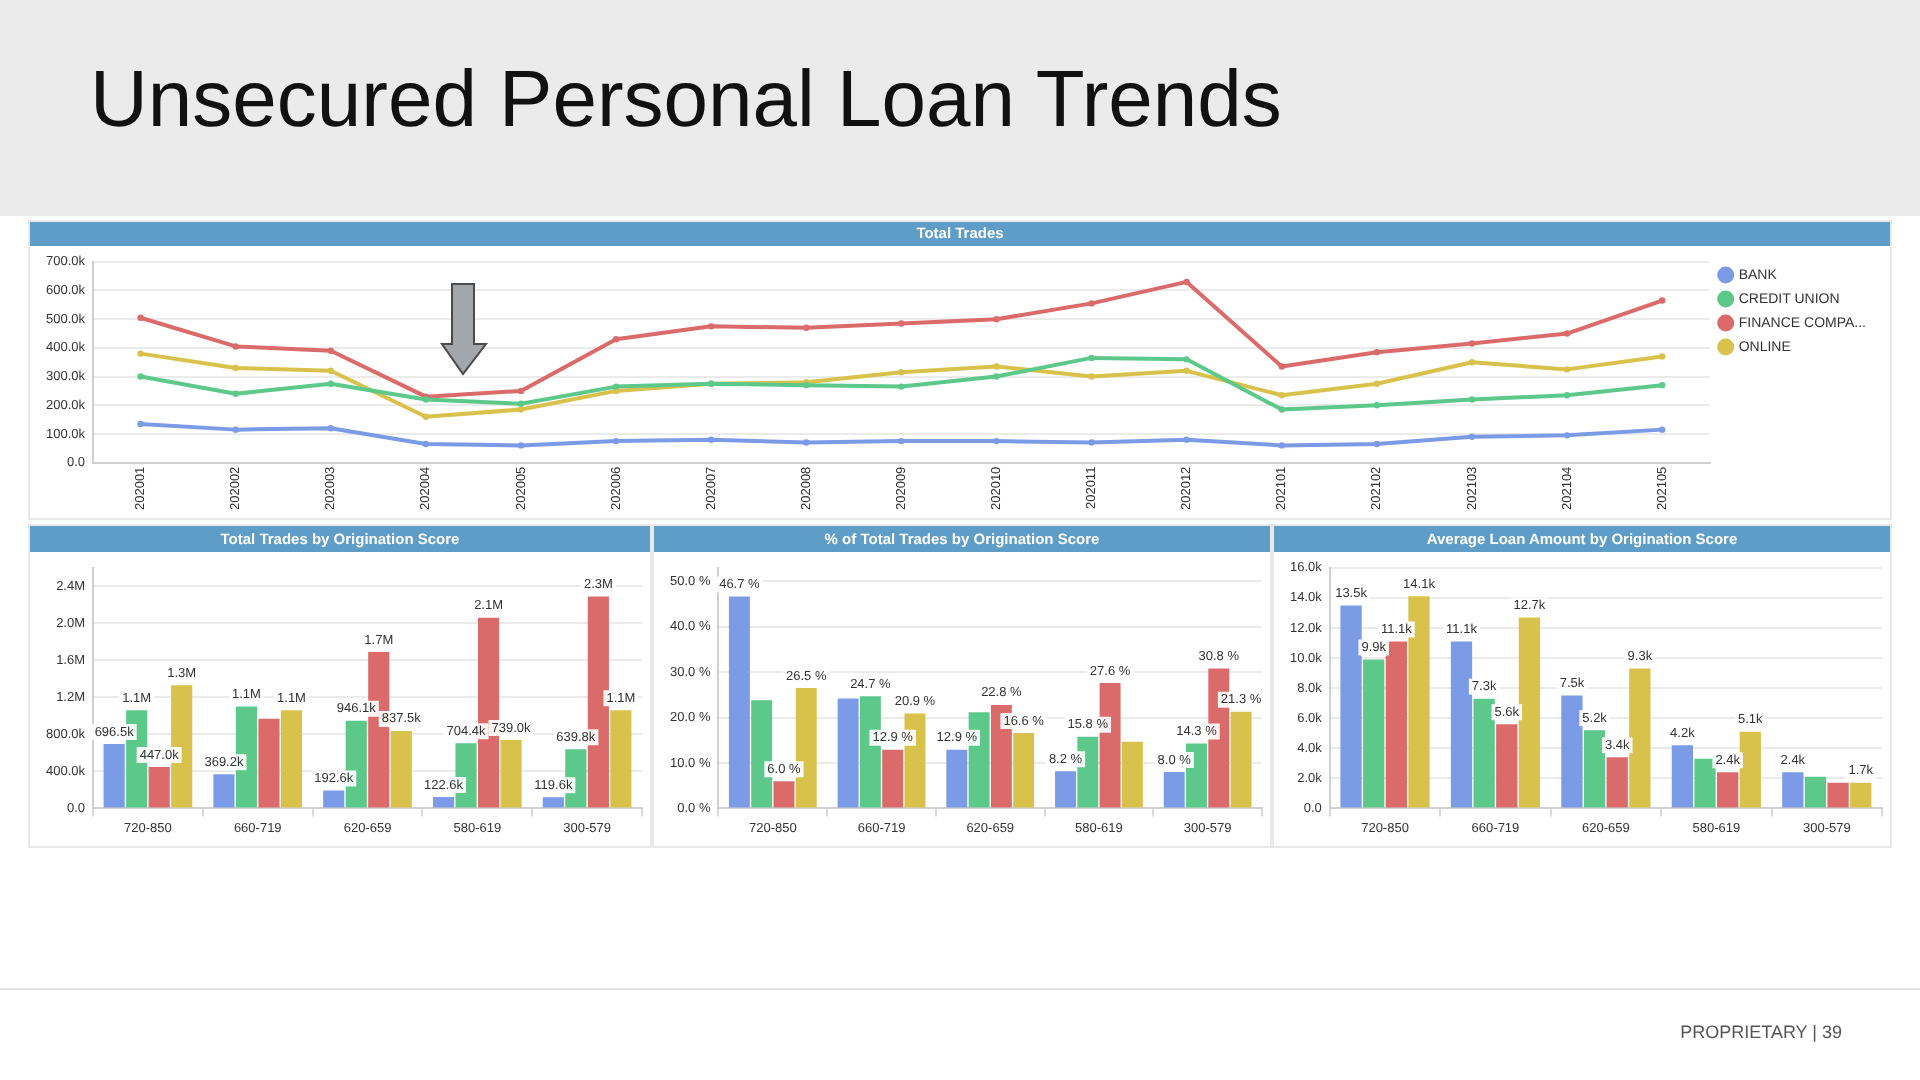  Describe the element at coordinates (1761, 1032) in the screenshot. I see `text: PROPRIETARY | 39` at that location.